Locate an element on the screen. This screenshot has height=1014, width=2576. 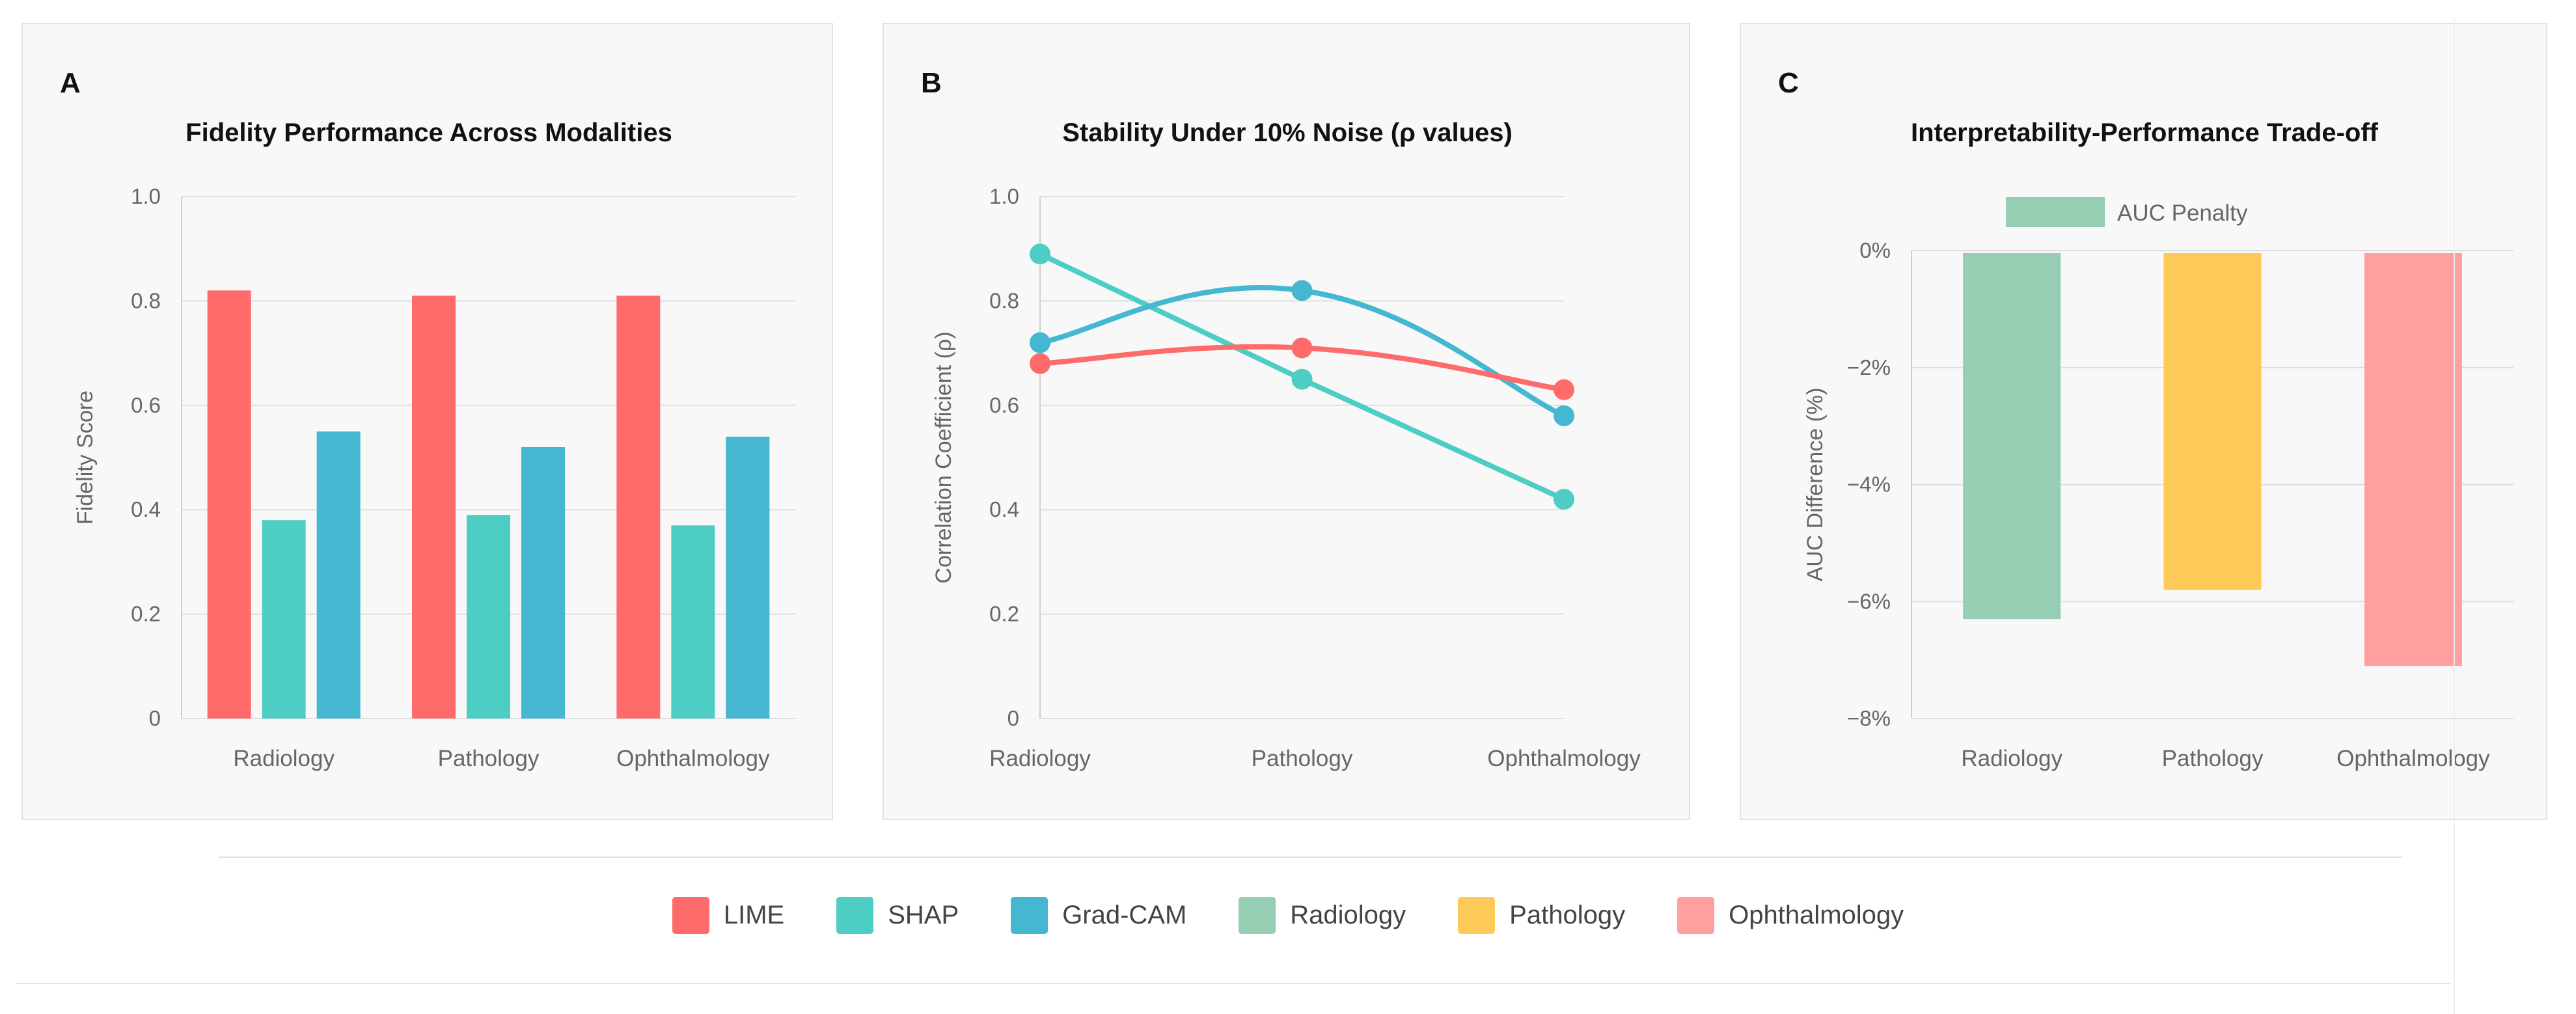
legend-divider-bottom is located at coordinates (1233, 984).